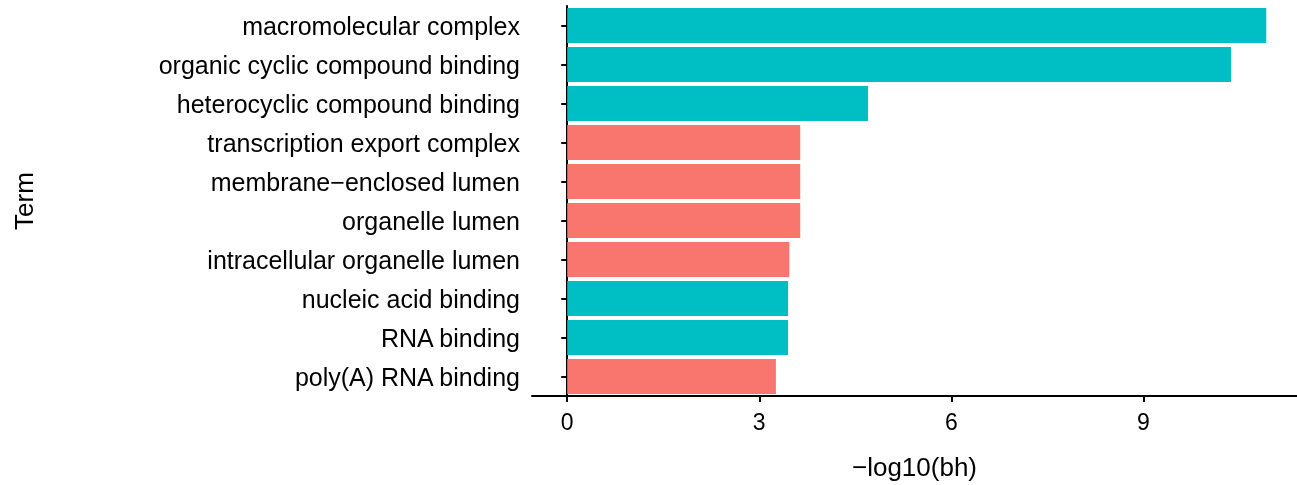 The width and height of the screenshot is (1297, 485). I want to click on y-axis-title: Term, so click(24, 201).